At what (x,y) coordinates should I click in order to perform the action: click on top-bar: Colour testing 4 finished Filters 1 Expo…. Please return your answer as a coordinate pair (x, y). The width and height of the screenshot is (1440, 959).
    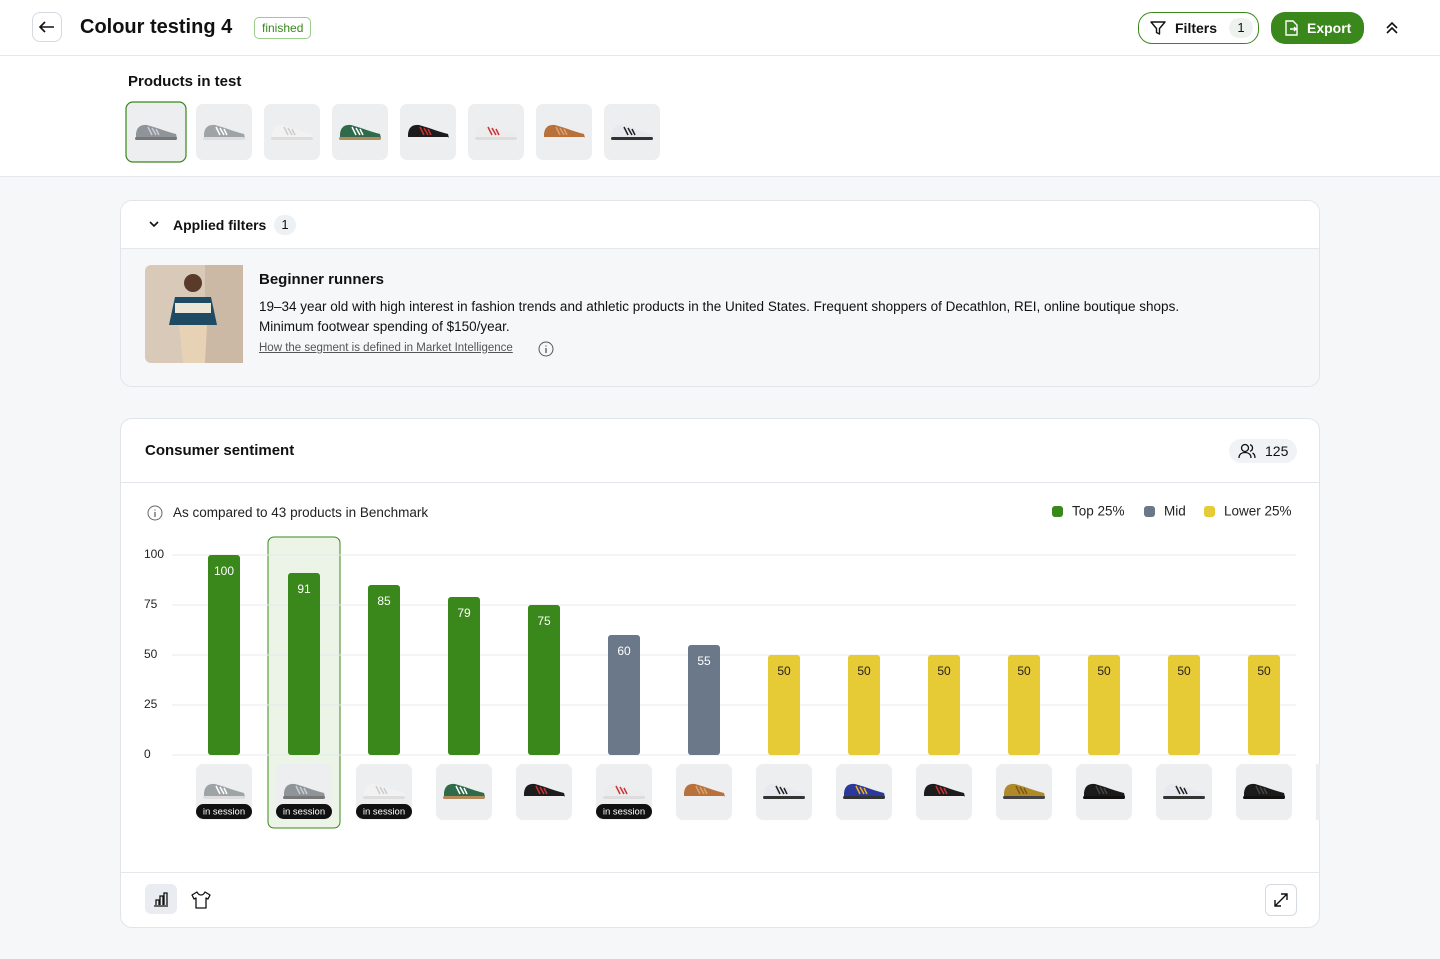
    Looking at the image, I should click on (720, 28).